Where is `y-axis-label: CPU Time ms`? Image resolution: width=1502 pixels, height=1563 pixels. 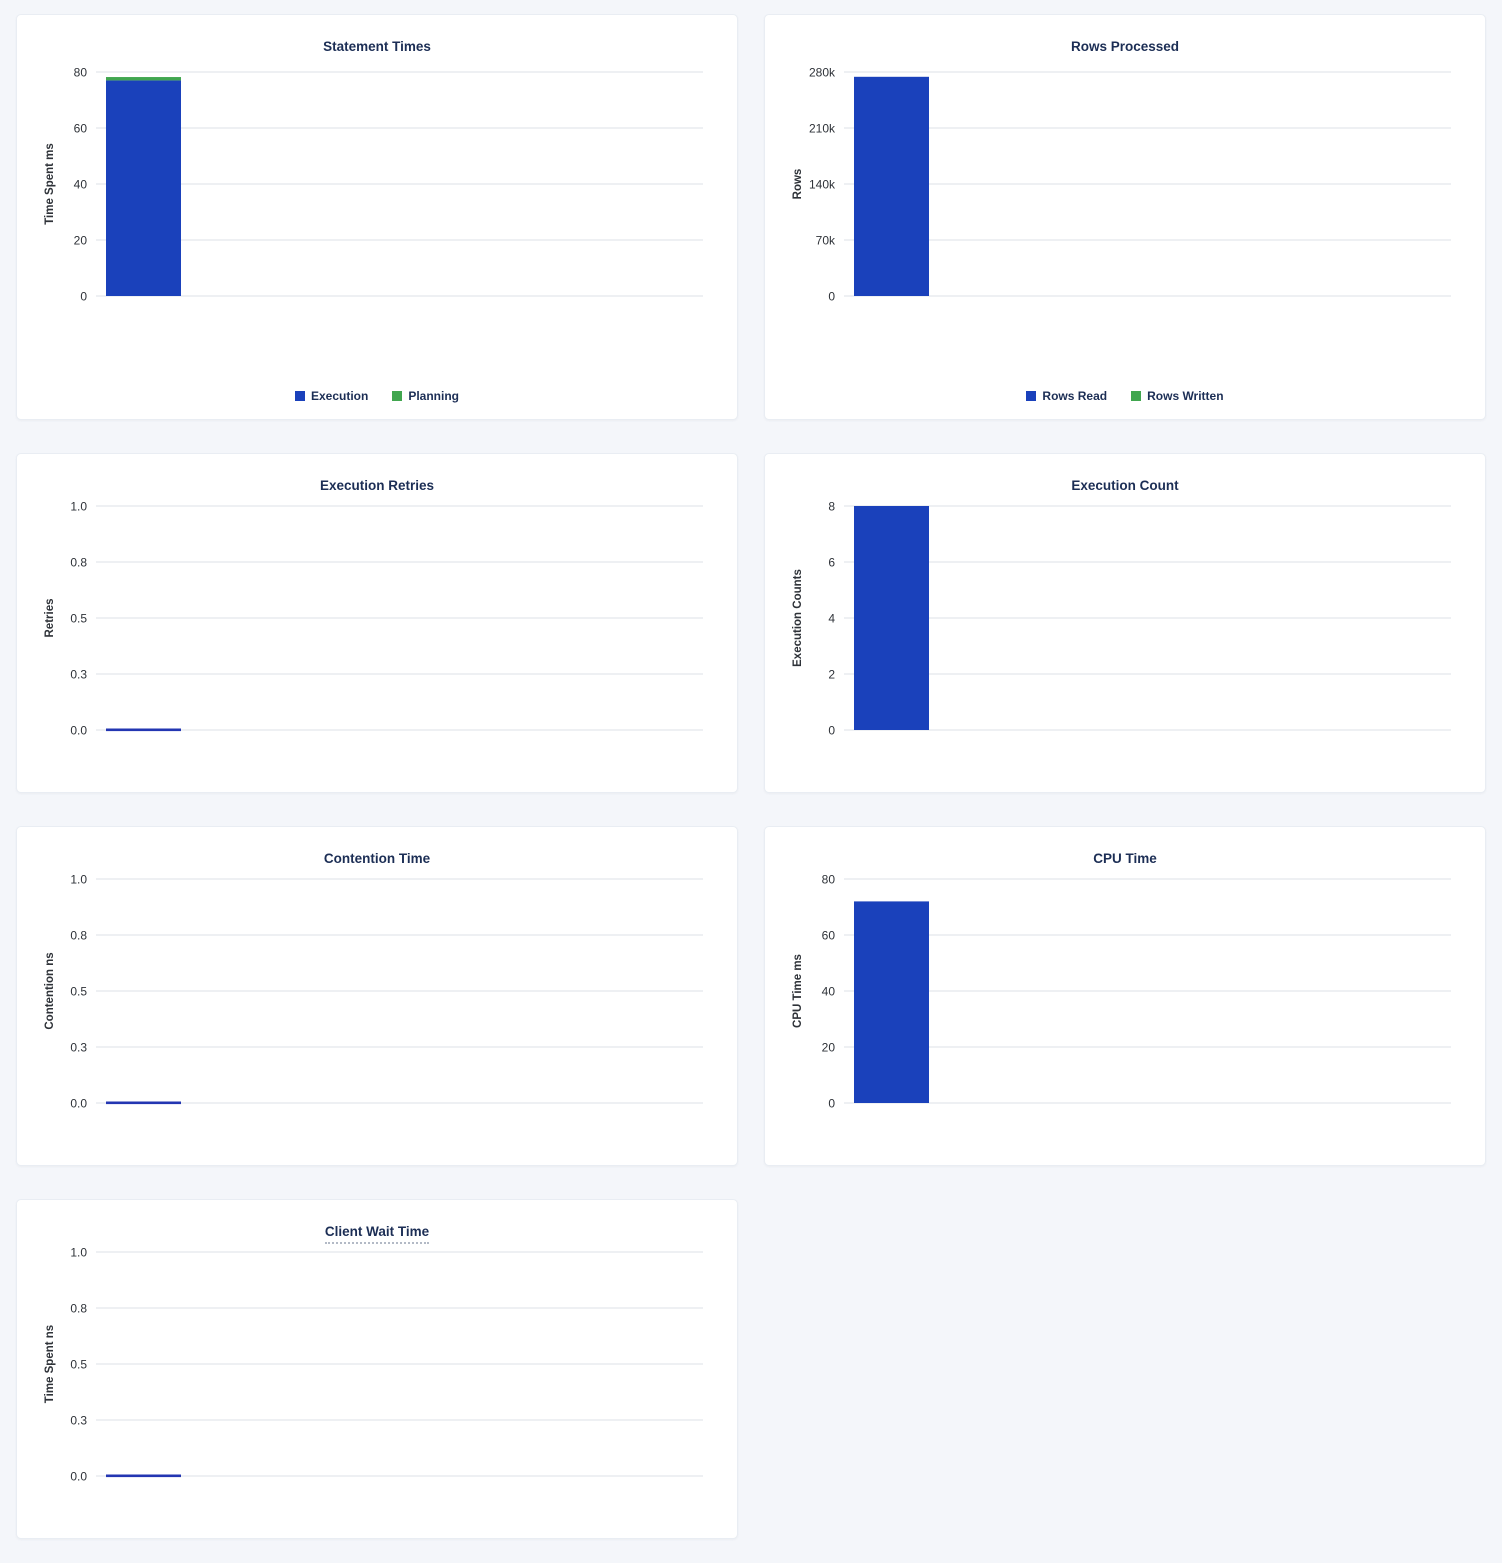 y-axis-label: CPU Time ms is located at coordinates (798, 991).